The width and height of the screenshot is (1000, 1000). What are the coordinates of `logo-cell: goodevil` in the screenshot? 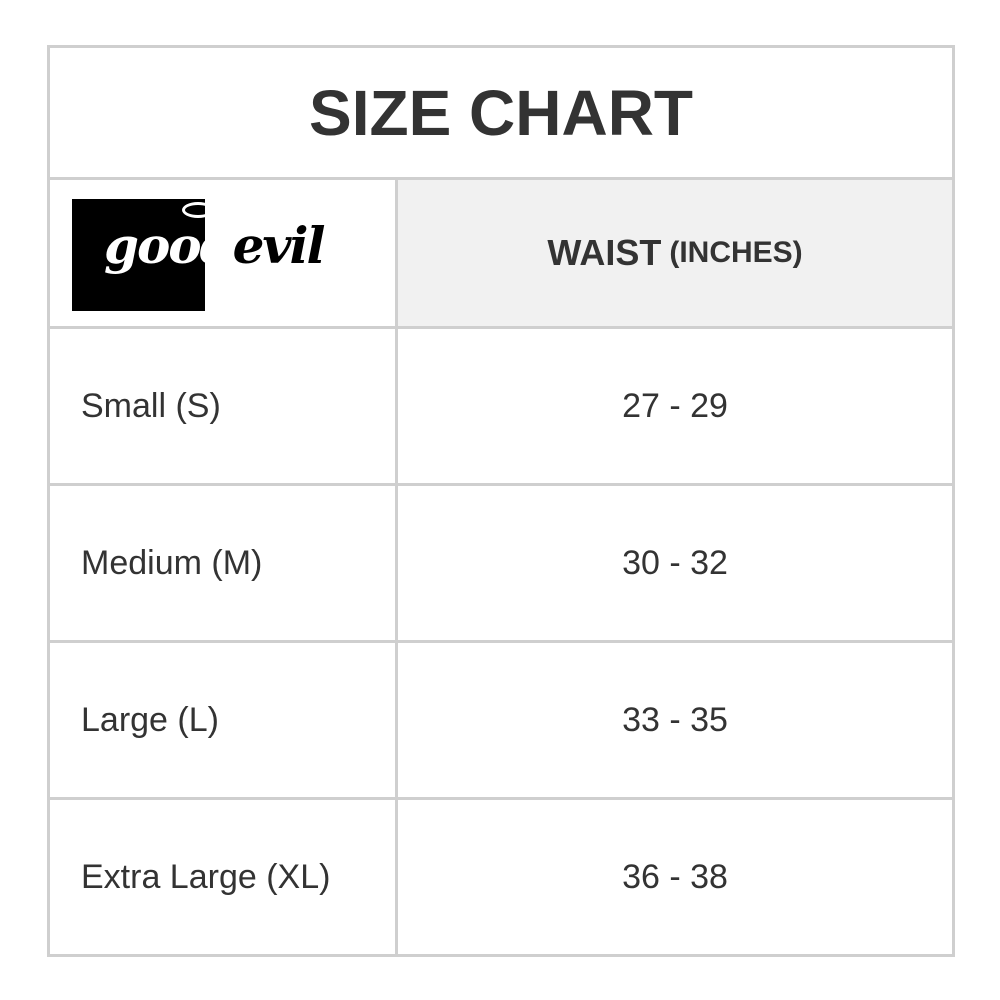 It's located at (224, 253).